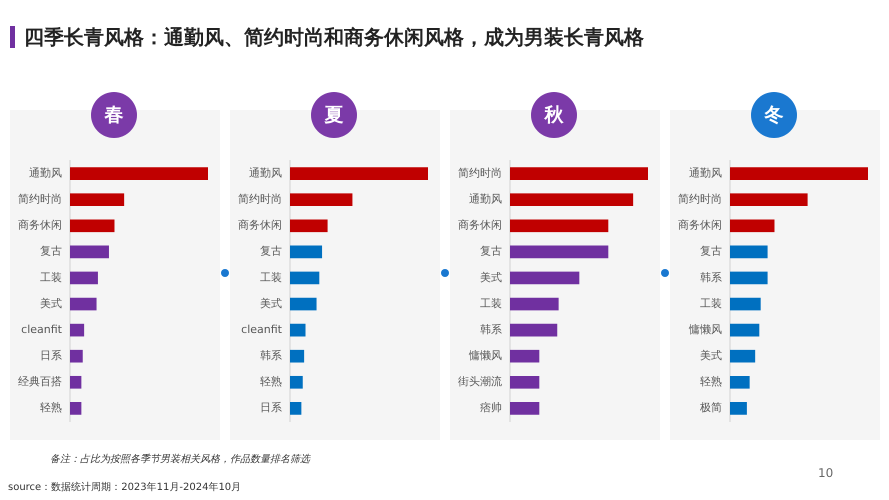 Image resolution: width=889 pixels, height=500 pixels. What do you see at coordinates (774, 115) in the screenshot?
I see `chart-title: 冬` at bounding box center [774, 115].